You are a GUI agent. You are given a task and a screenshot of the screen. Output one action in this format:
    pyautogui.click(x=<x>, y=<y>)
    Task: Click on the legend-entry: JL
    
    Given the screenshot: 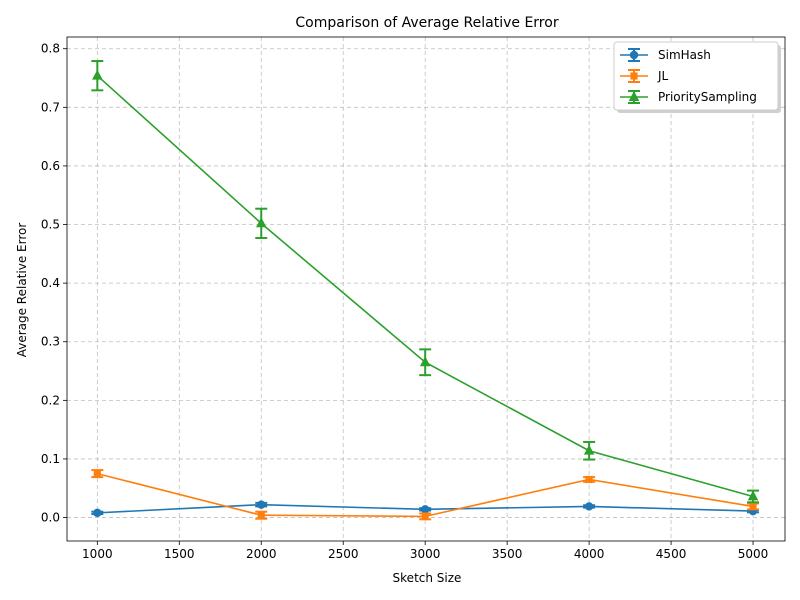 What is the action you would take?
    pyautogui.click(x=644, y=76)
    